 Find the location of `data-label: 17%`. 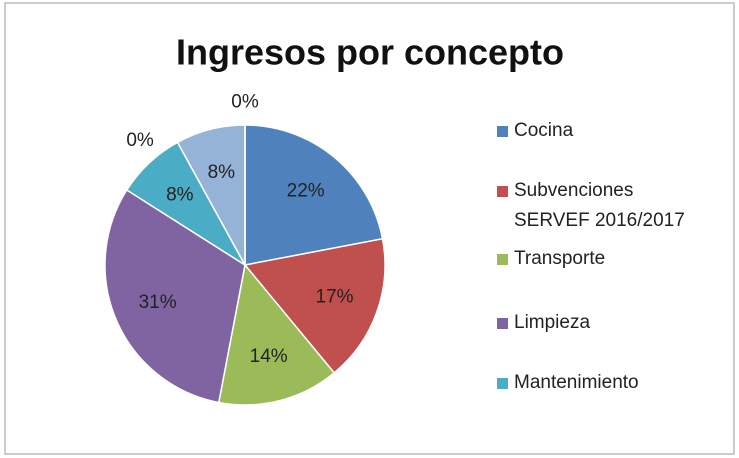

data-label: 17% is located at coordinates (335, 296).